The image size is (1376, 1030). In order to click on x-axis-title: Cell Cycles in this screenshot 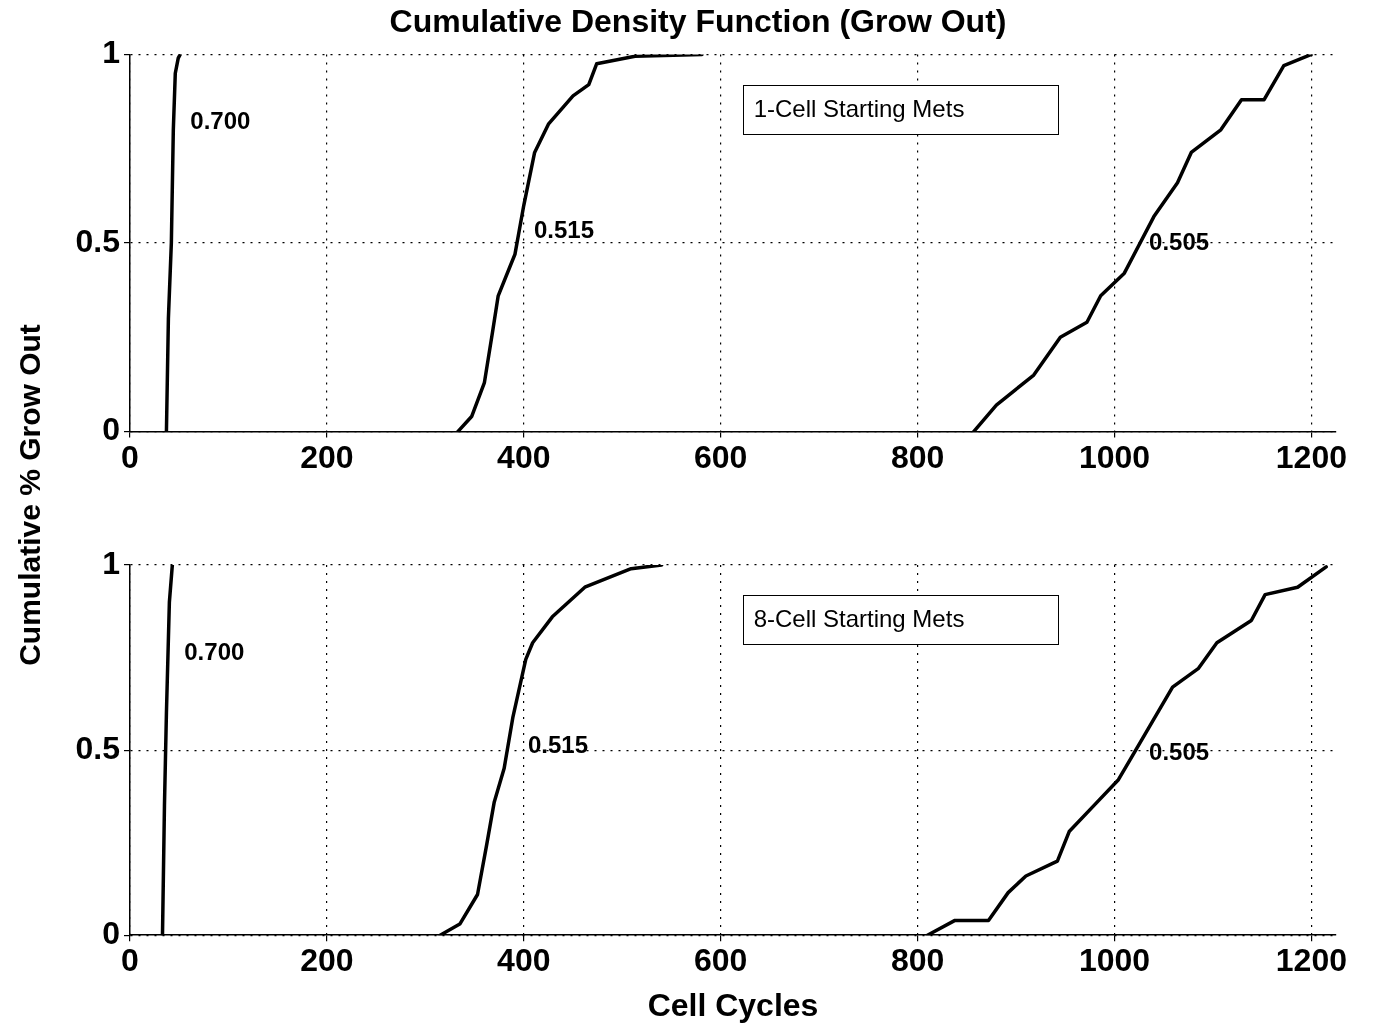, I will do `click(733, 1004)`.